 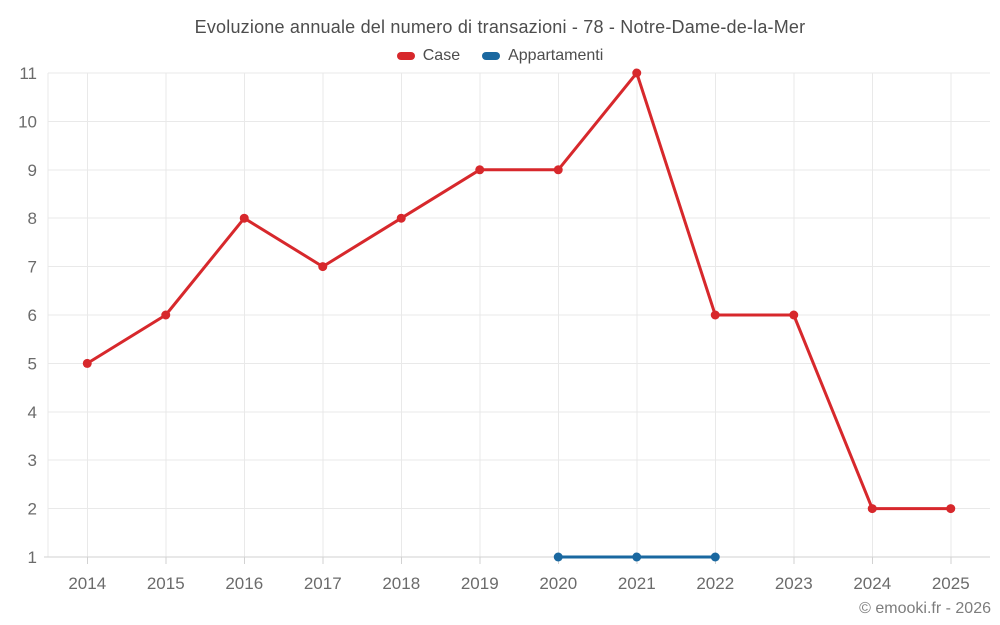 I want to click on legend-item-case: Case, so click(x=428, y=56).